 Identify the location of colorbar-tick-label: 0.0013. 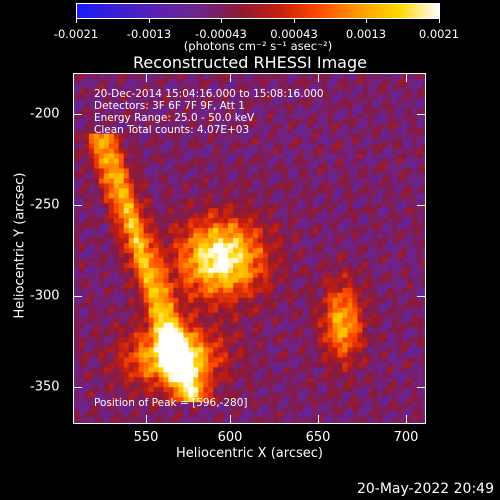
(366, 34).